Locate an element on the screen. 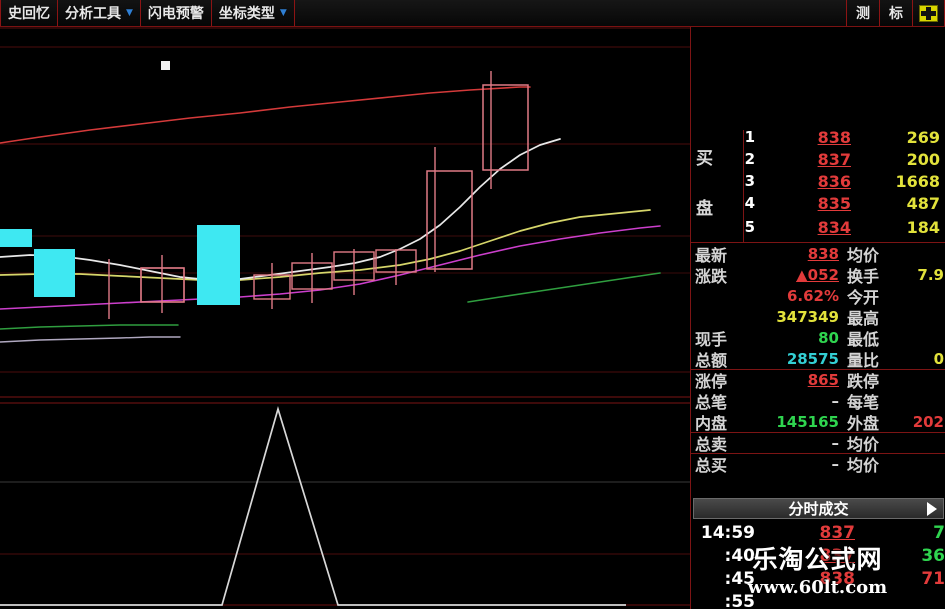  crosshair-move-button is located at coordinates (929, 13).